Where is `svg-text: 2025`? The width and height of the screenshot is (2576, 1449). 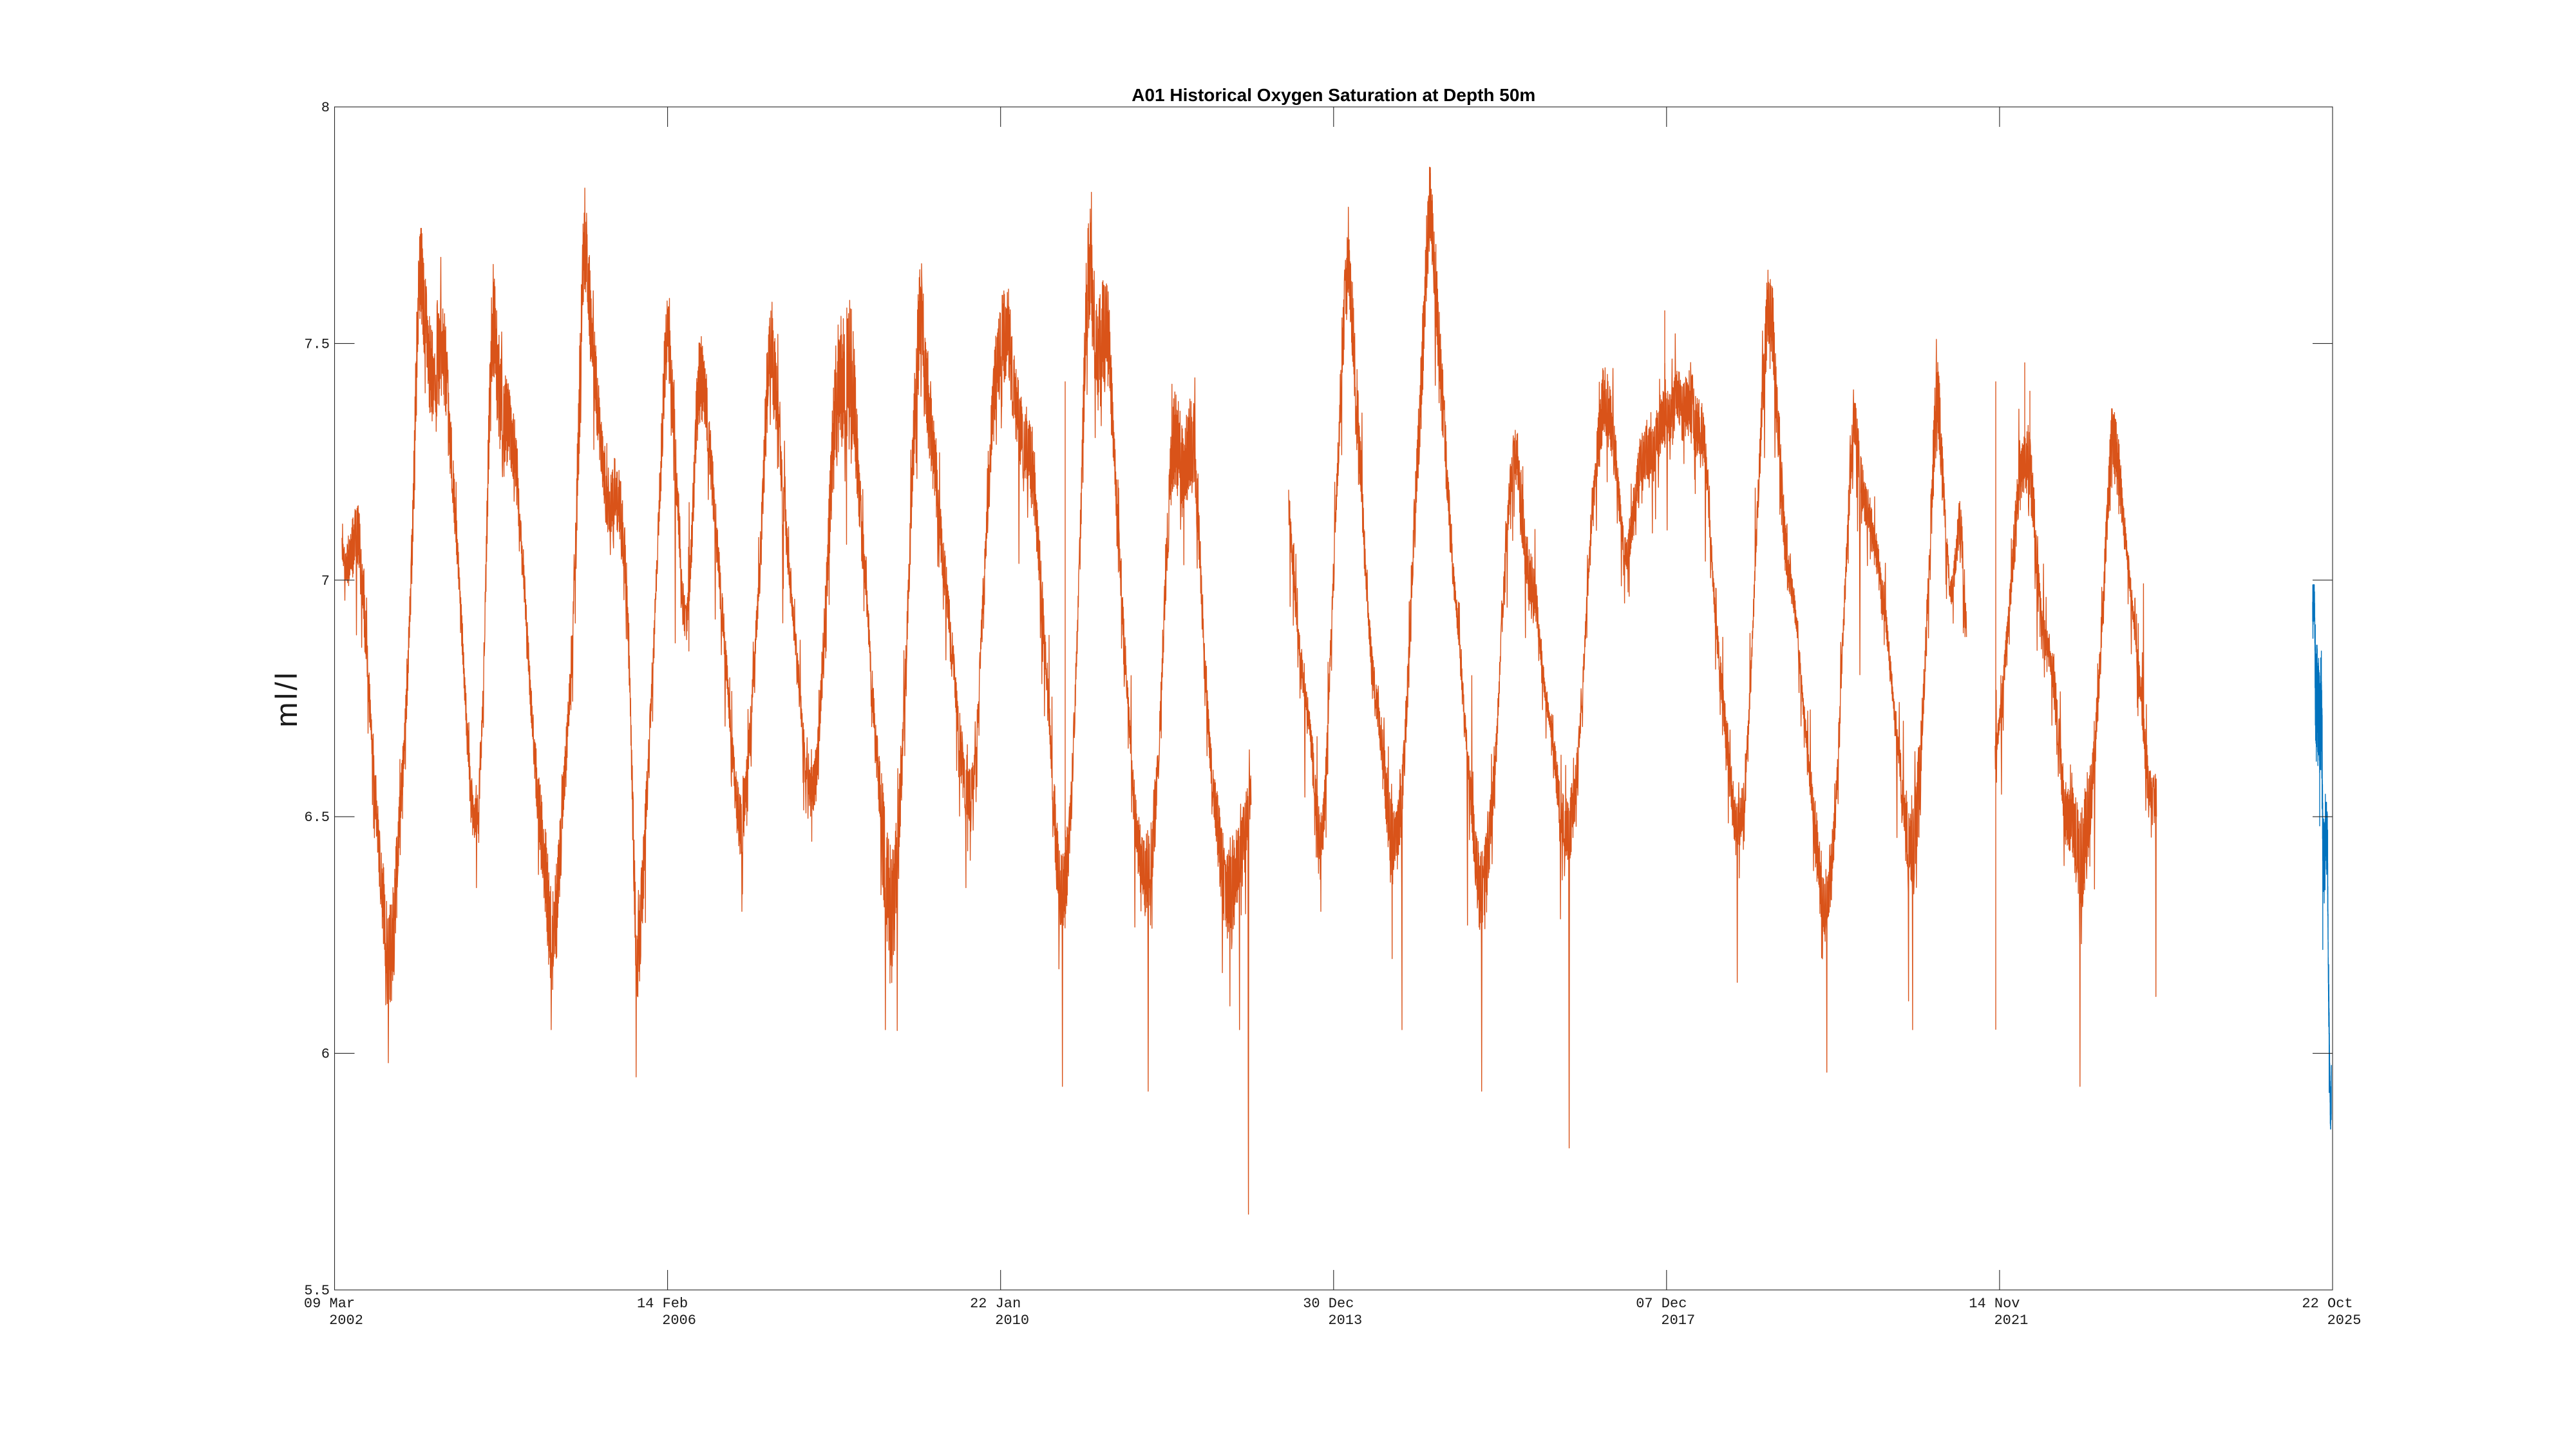
svg-text: 2025 is located at coordinates (2344, 1320).